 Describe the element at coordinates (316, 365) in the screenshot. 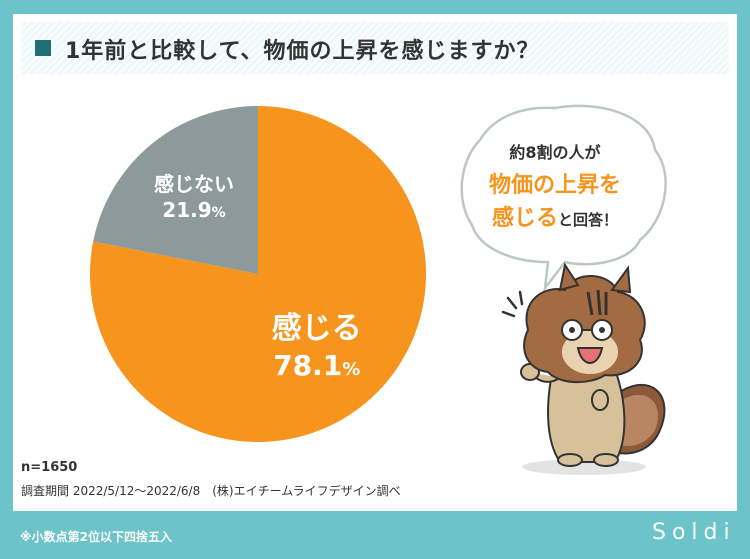

I see `slice-value-1: 78.1%` at that location.